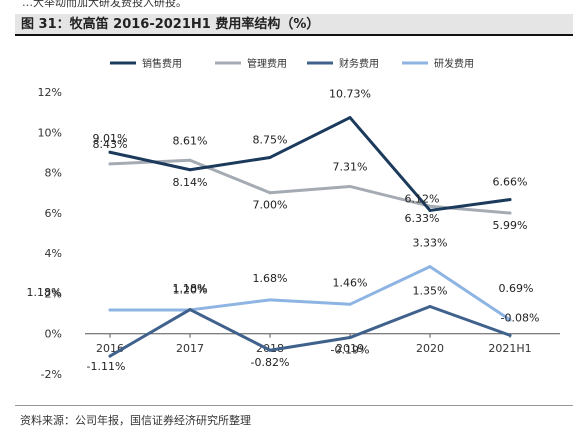  What do you see at coordinates (104, 4) in the screenshot?
I see `preceding-text-fragment: …大举动而加大研发费投入研投。` at bounding box center [104, 4].